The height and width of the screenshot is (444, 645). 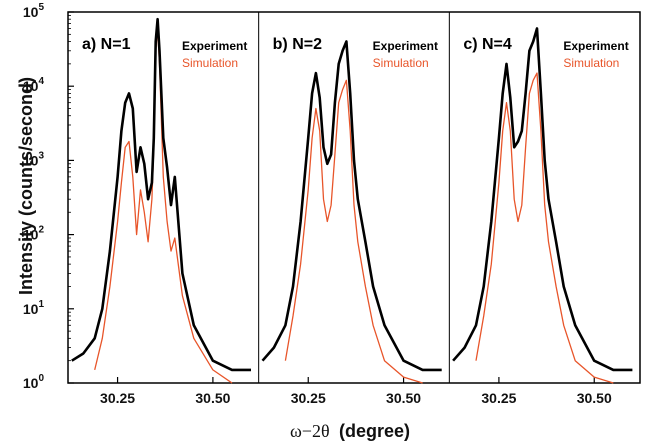 I want to click on panel-label: c) N=4, so click(x=487, y=44).